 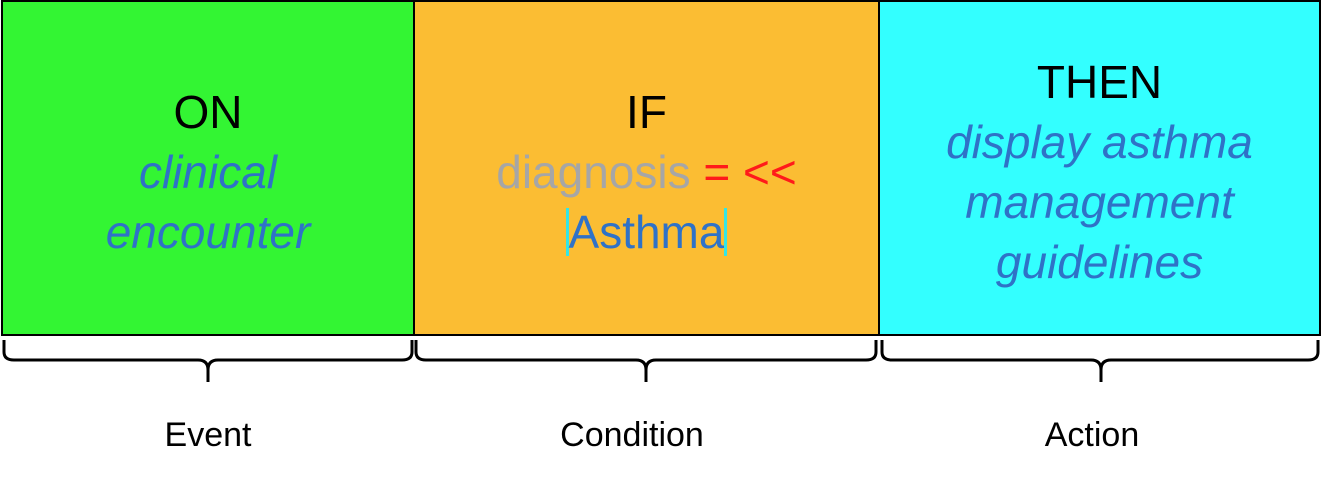 What do you see at coordinates (646, 361) in the screenshot?
I see `condition-brace` at bounding box center [646, 361].